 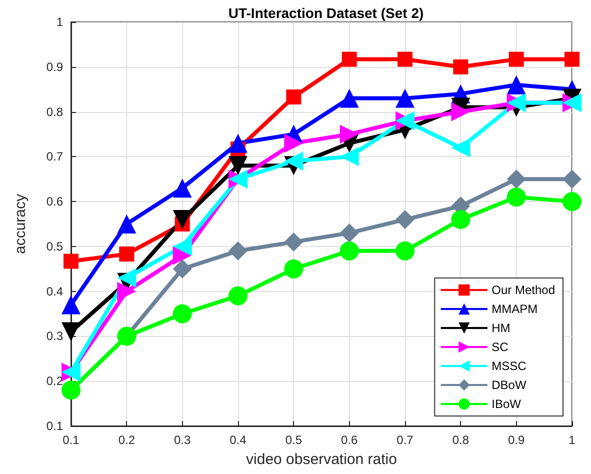 What do you see at coordinates (326, 13) in the screenshot?
I see `chart-title: UT-Interaction Dataset (Set 2)` at bounding box center [326, 13].